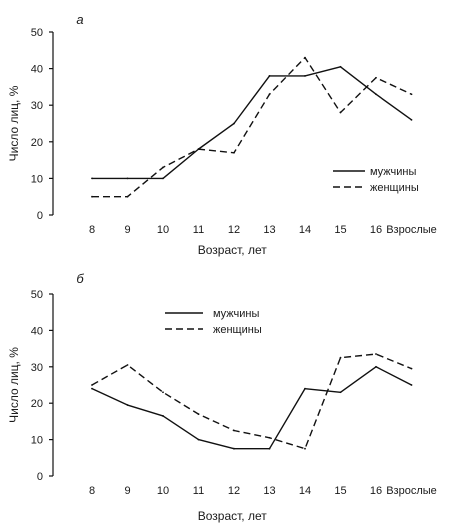 The image size is (469, 531). Describe the element at coordinates (80, 278) in the screenshot. I see `panel-label: б` at that location.